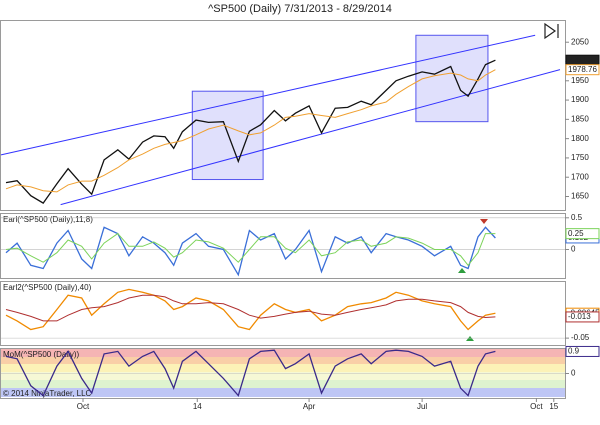 The image size is (600, 425). Describe the element at coordinates (41, 354) in the screenshot. I see `panel-title: MoM(^SP500 (Daily))` at that location.